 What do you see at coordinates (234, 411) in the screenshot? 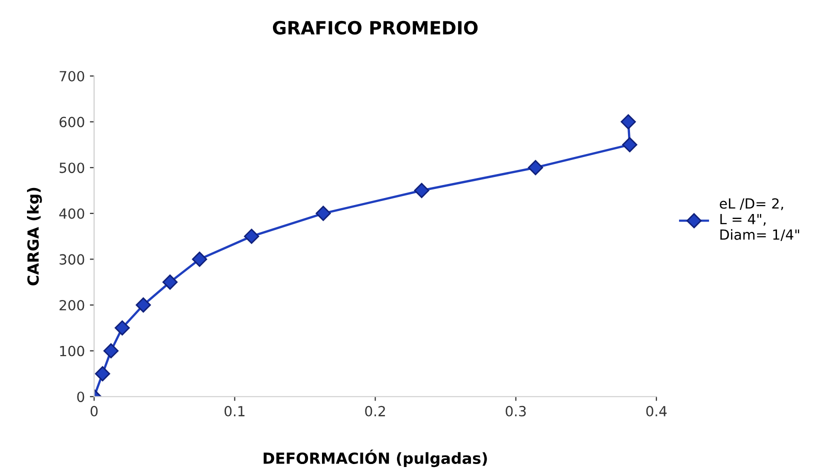
I see `x-tick-label: 0.1` at bounding box center [234, 411].